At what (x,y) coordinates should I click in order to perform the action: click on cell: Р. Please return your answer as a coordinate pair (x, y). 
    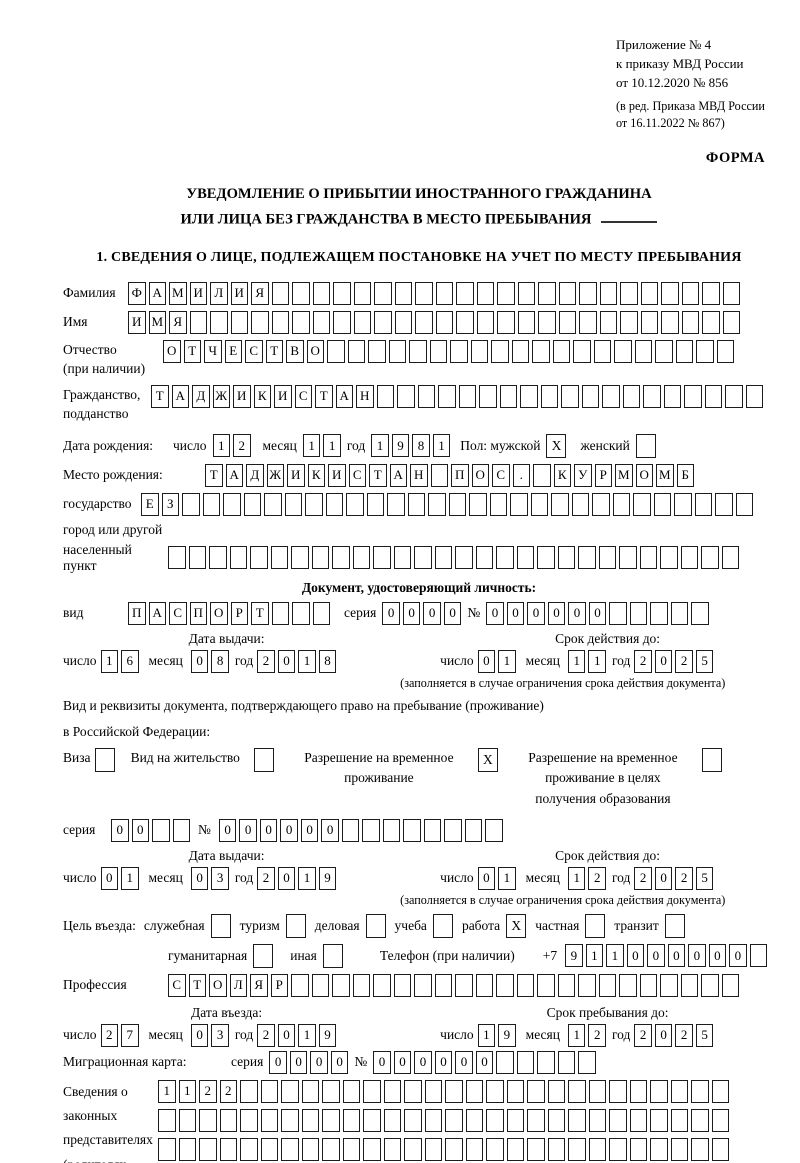
    Looking at the image, I should click on (603, 475).